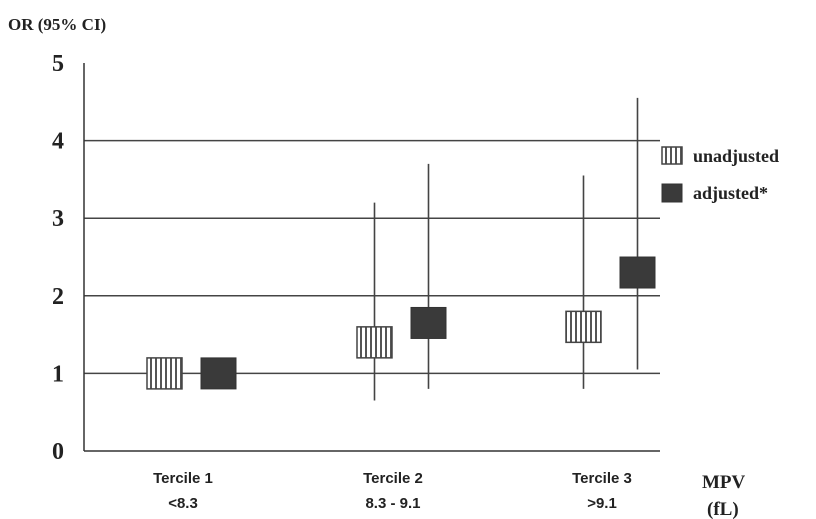 This screenshot has width=816, height=519. I want to click on category-range: >9.1, so click(602, 503).